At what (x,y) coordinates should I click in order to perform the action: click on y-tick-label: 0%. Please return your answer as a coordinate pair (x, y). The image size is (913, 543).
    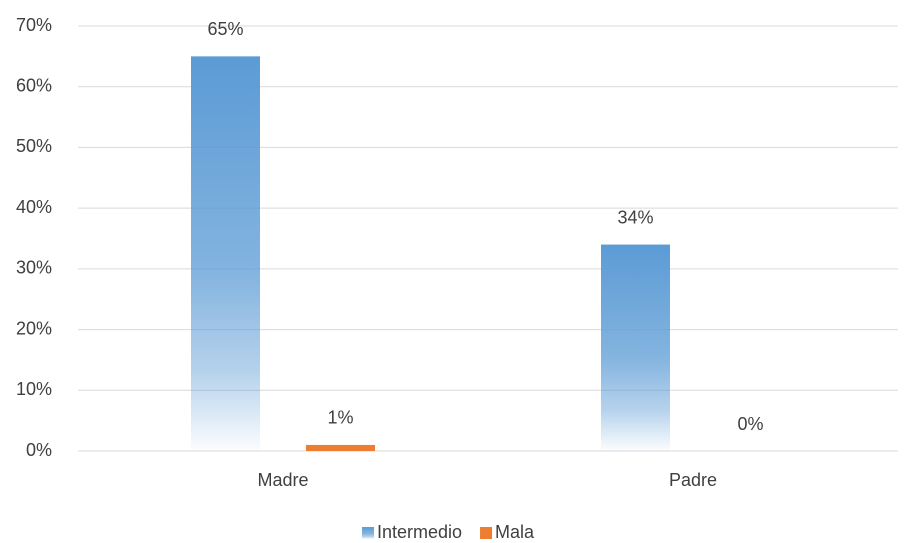
    Looking at the image, I should click on (39, 450).